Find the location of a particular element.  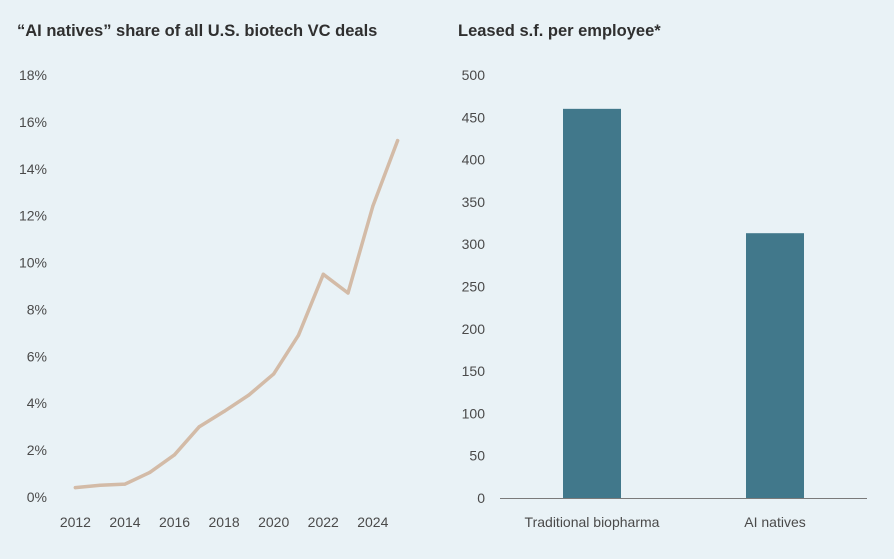

x-tick-label: 2022 is located at coordinates (323, 522).